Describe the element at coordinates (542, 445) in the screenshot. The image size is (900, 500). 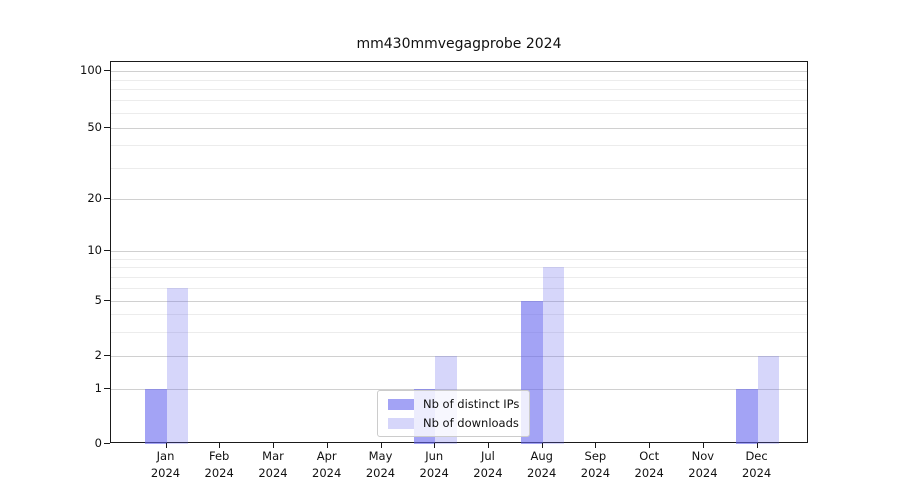
I see `x-tick-mark-aug` at that location.